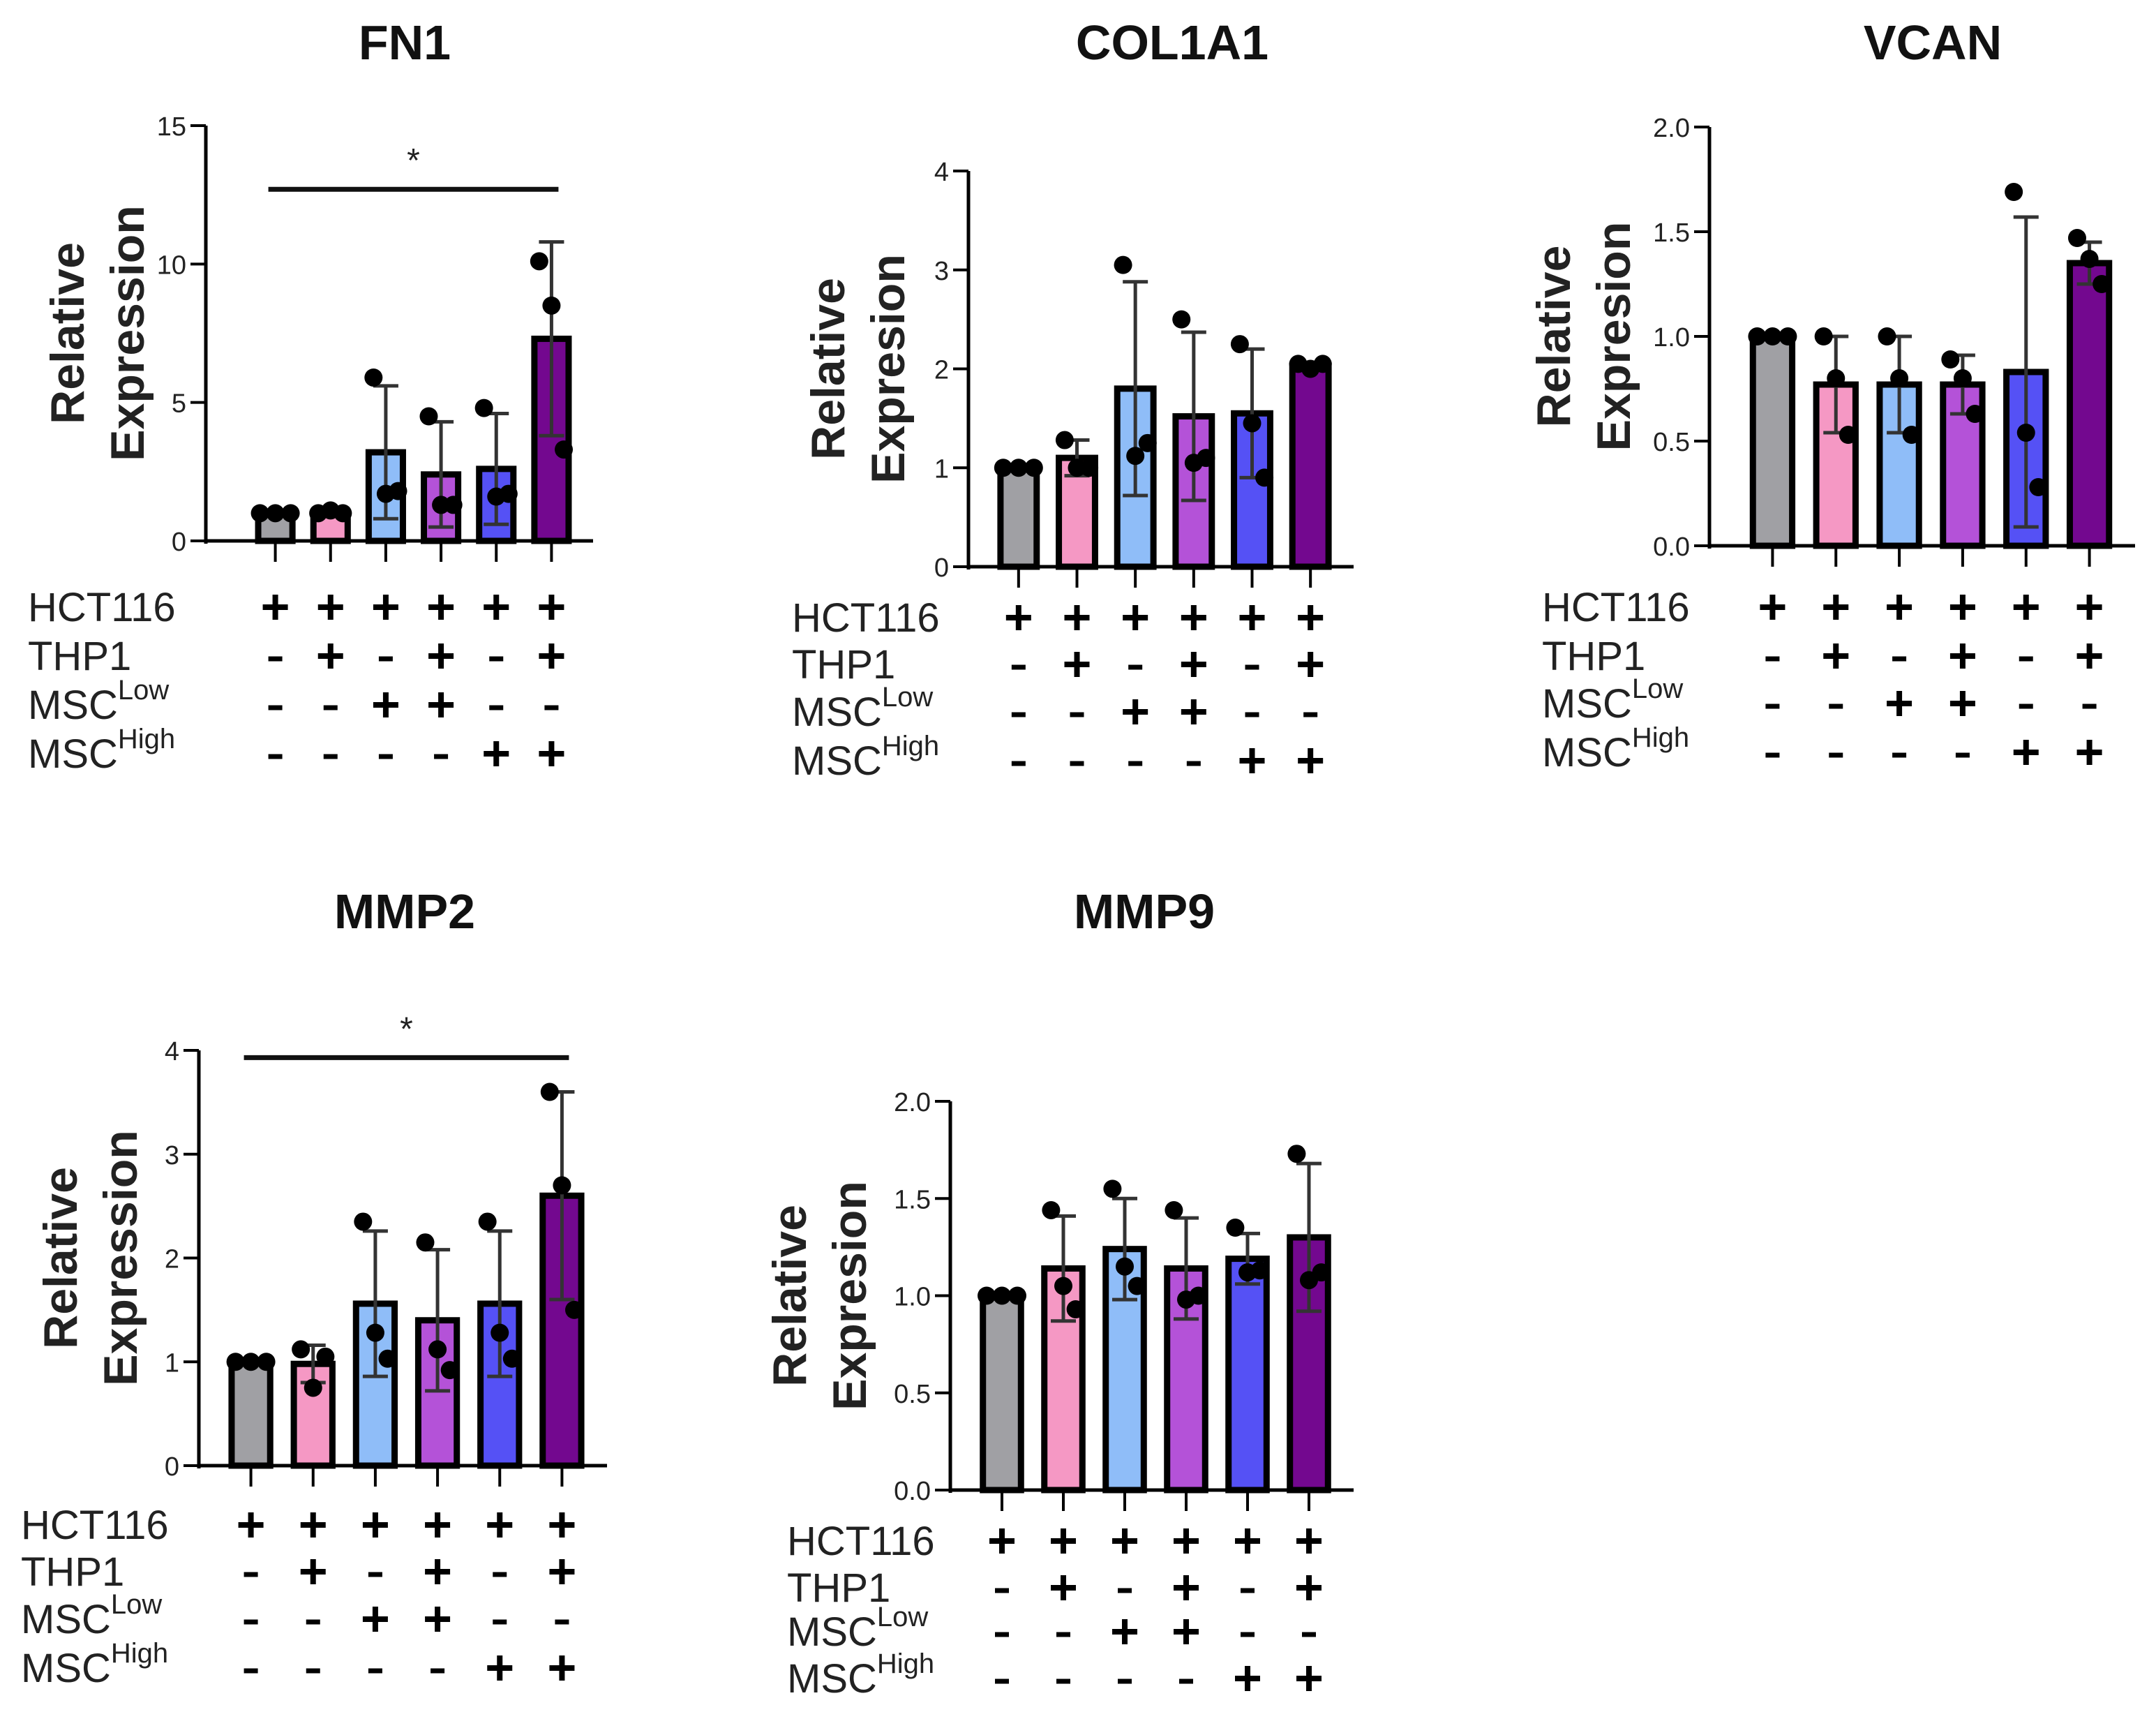 Image resolution: width=2156 pixels, height=1712 pixels. Describe the element at coordinates (60, 1258) in the screenshot. I see `y-axis-label: Relative` at that location.